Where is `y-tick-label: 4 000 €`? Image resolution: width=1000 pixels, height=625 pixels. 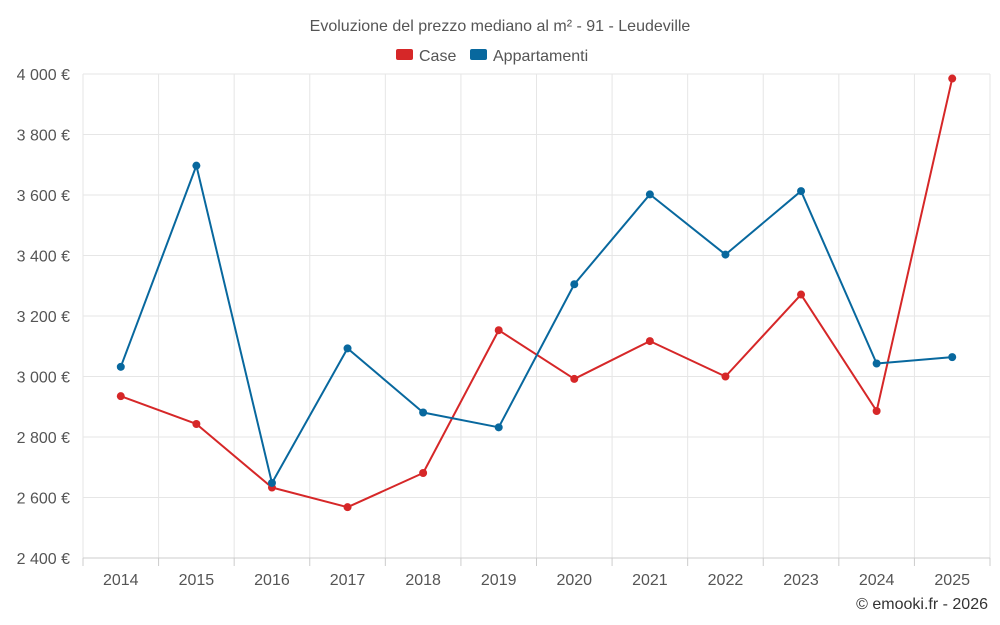 y-tick-label: 4 000 € is located at coordinates (43, 75).